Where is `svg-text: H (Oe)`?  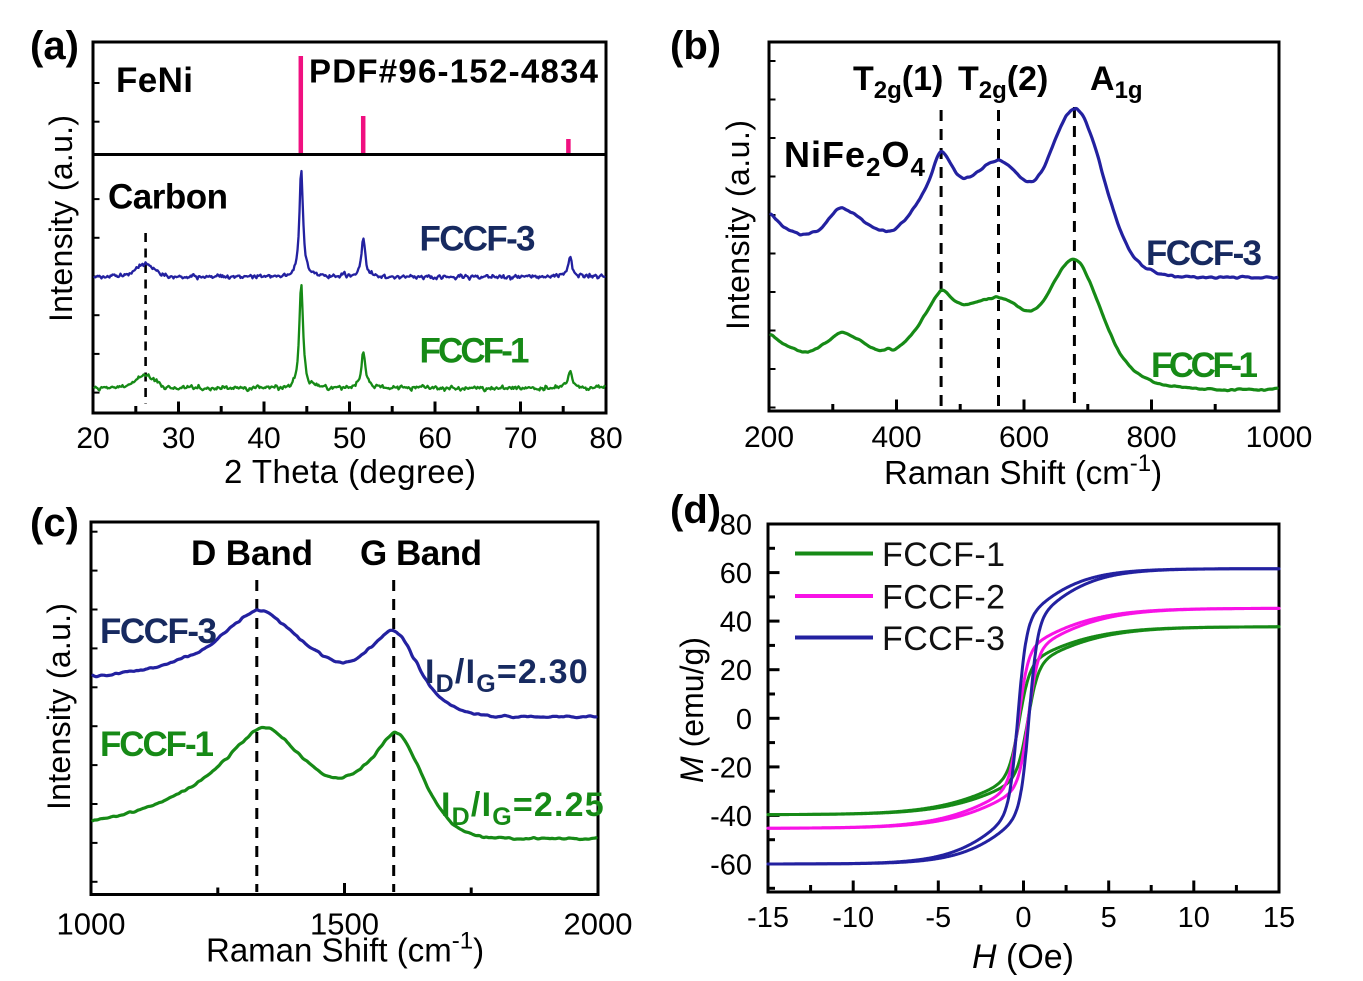 svg-text: H (Oe) is located at coordinates (1023, 957).